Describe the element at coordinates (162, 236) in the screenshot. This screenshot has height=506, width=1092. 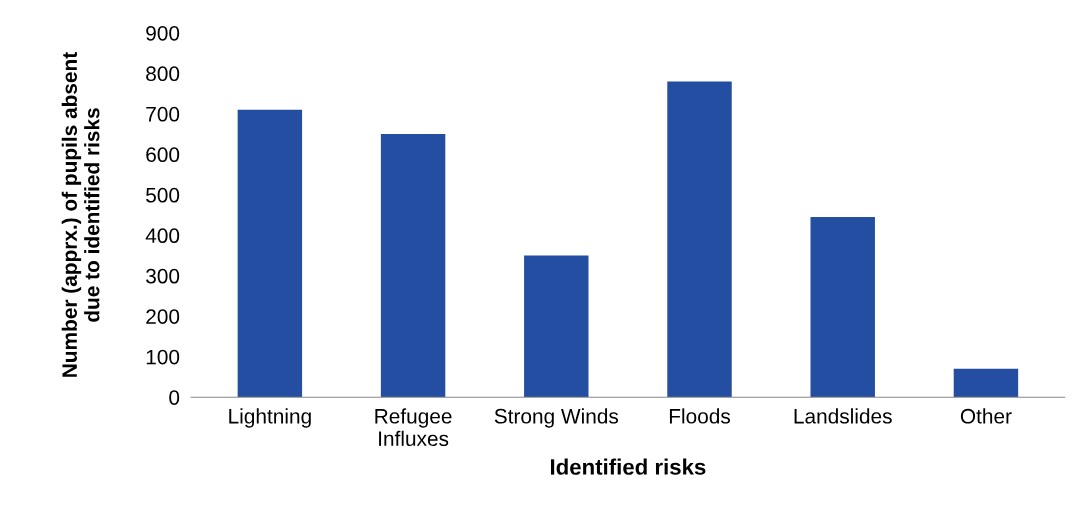
I see `y-tick-label: 400` at that location.